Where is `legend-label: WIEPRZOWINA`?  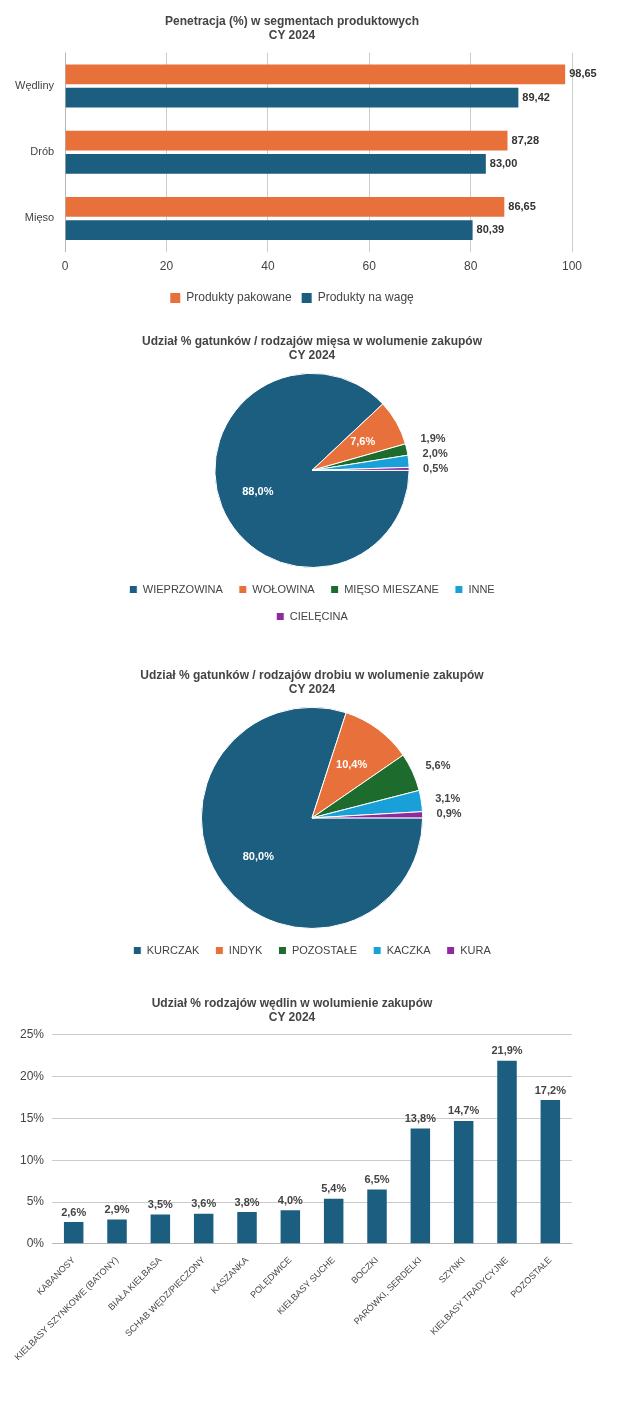
legend-label: WIEPRZOWINA is located at coordinates (183, 588).